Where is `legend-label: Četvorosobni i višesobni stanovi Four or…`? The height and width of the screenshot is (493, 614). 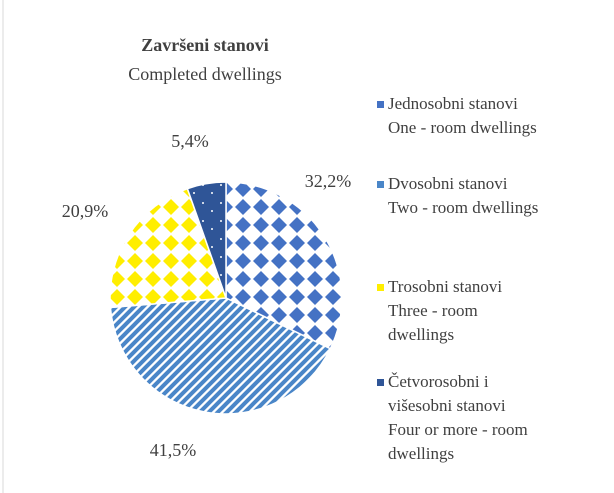 legend-label: Četvorosobni i višesobni stanovi Four or… is located at coordinates (458, 417).